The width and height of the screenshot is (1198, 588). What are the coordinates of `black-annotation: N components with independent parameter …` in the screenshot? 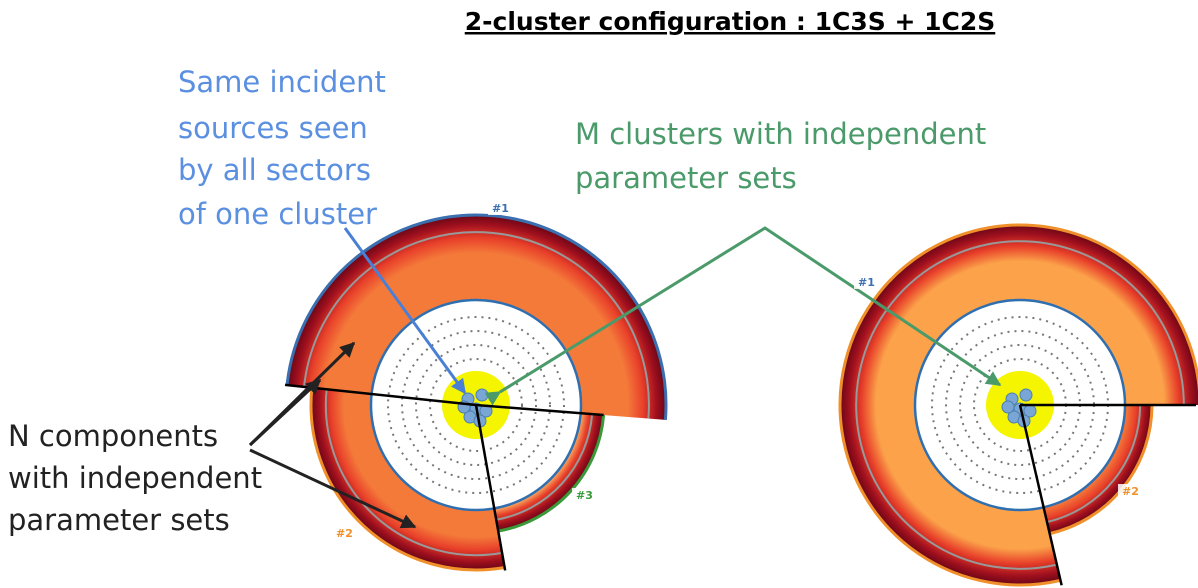 It's located at (135, 478).